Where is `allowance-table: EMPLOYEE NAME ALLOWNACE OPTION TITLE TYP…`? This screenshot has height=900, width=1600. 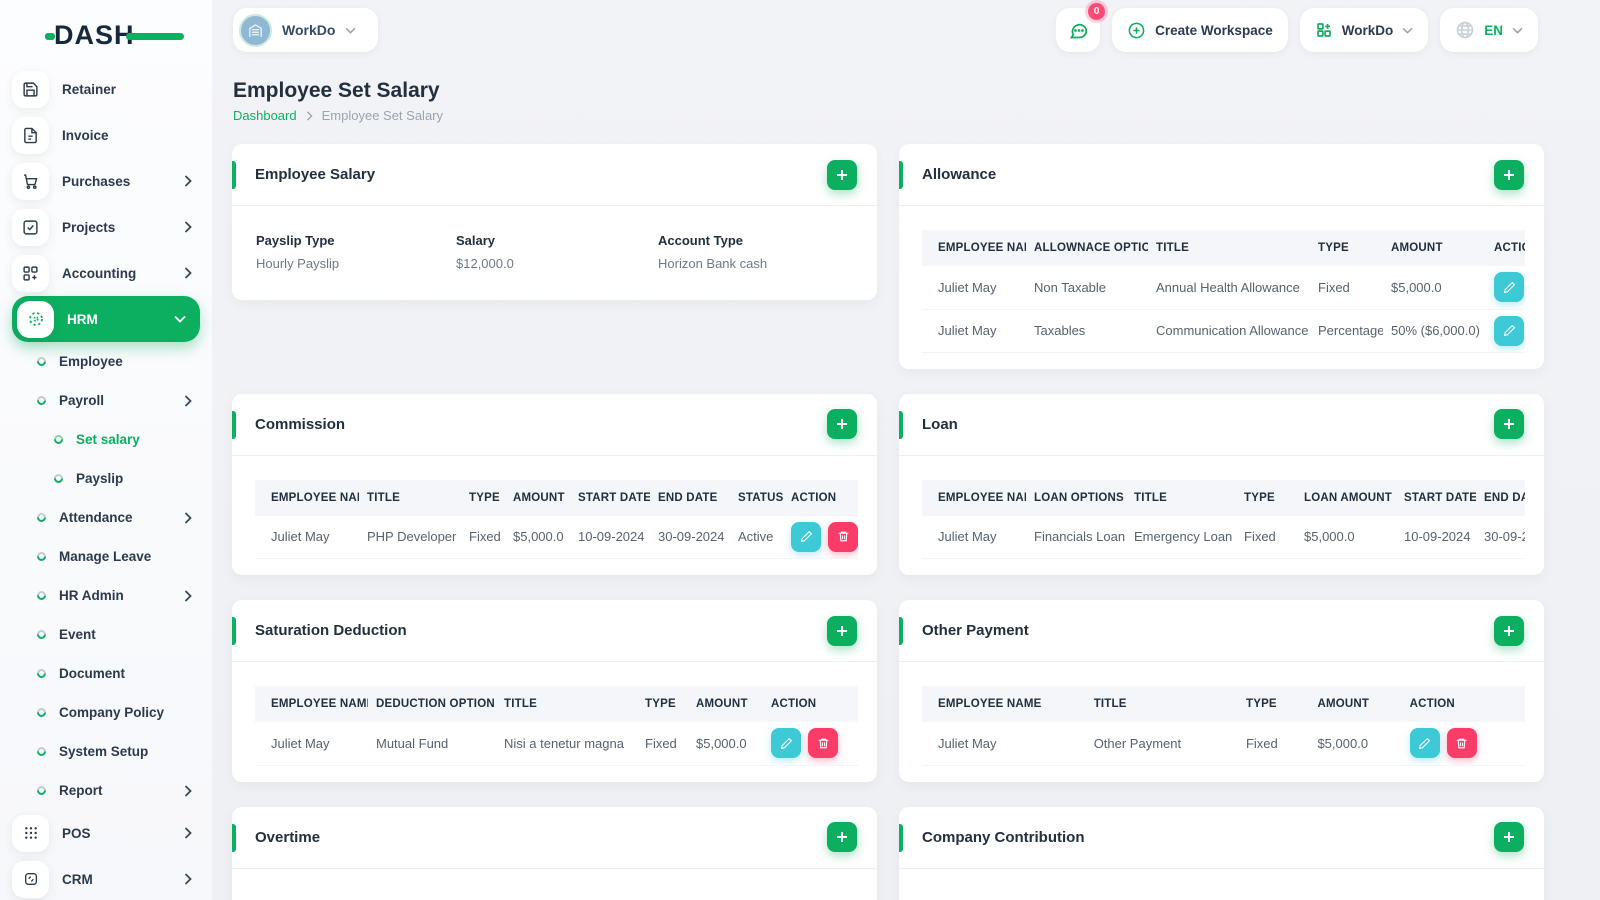 allowance-table: EMPLOYEE NAME ALLOWNACE OPTION TITLE TYP… is located at coordinates (1223, 291).